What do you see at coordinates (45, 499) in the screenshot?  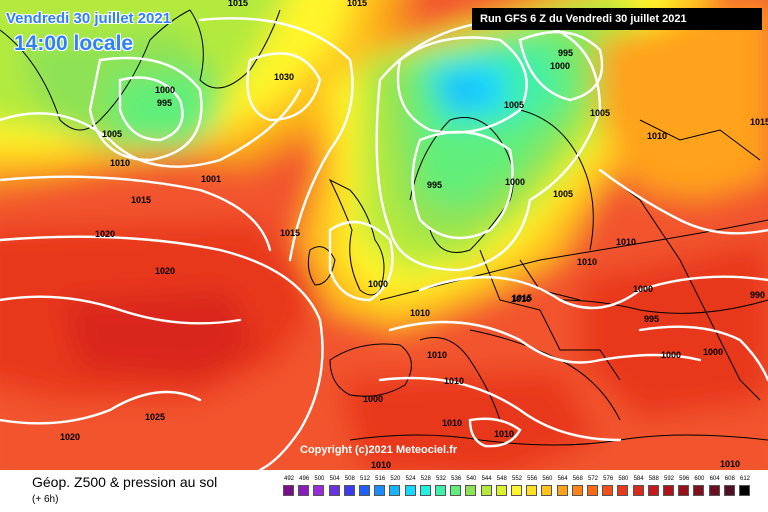 I see `legend-subtitle: (+ 6h)` at bounding box center [45, 499].